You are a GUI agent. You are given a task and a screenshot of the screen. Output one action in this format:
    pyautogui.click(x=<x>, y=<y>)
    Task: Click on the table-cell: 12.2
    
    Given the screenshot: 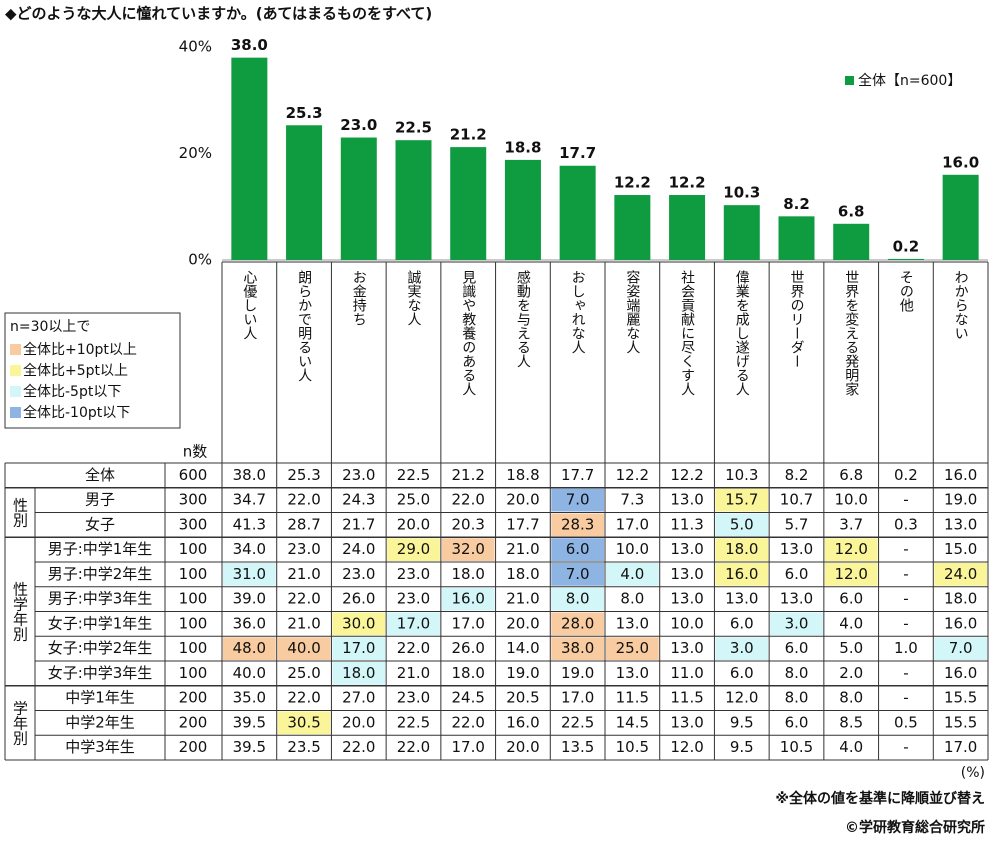 What is the action you would take?
    pyautogui.click(x=686, y=475)
    